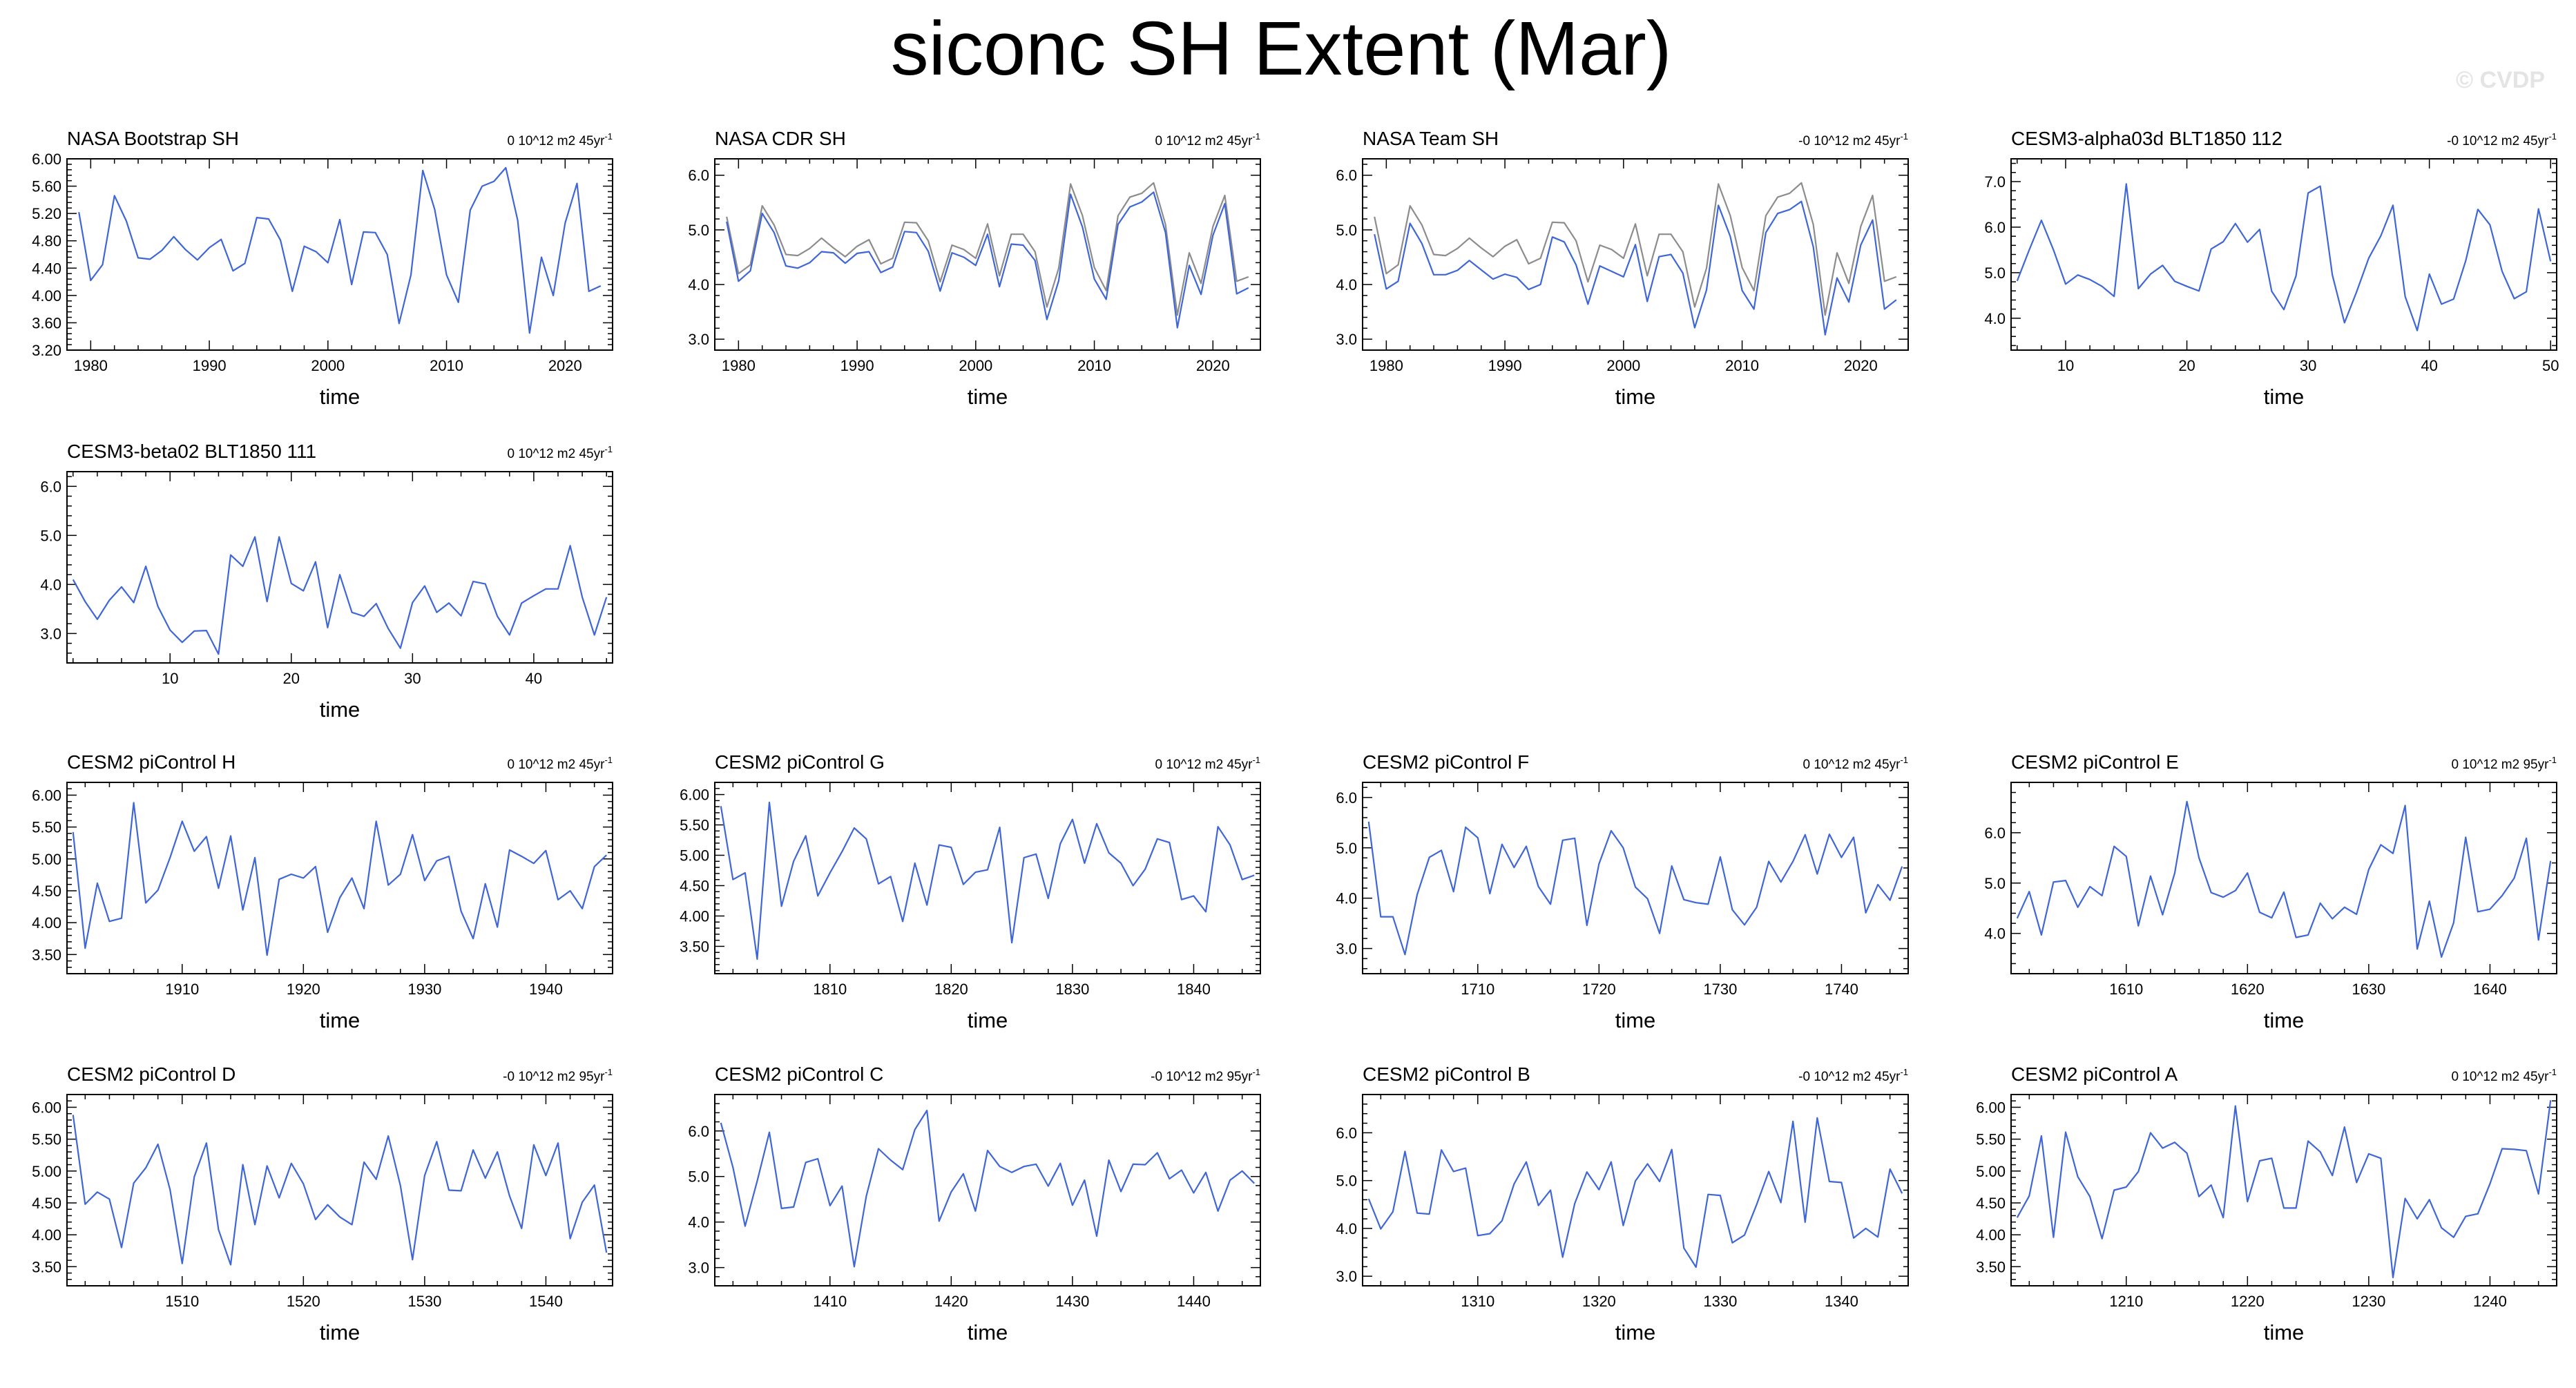 This screenshot has width=2576, height=1388. I want to click on x-tick-label: 1920, so click(303, 989).